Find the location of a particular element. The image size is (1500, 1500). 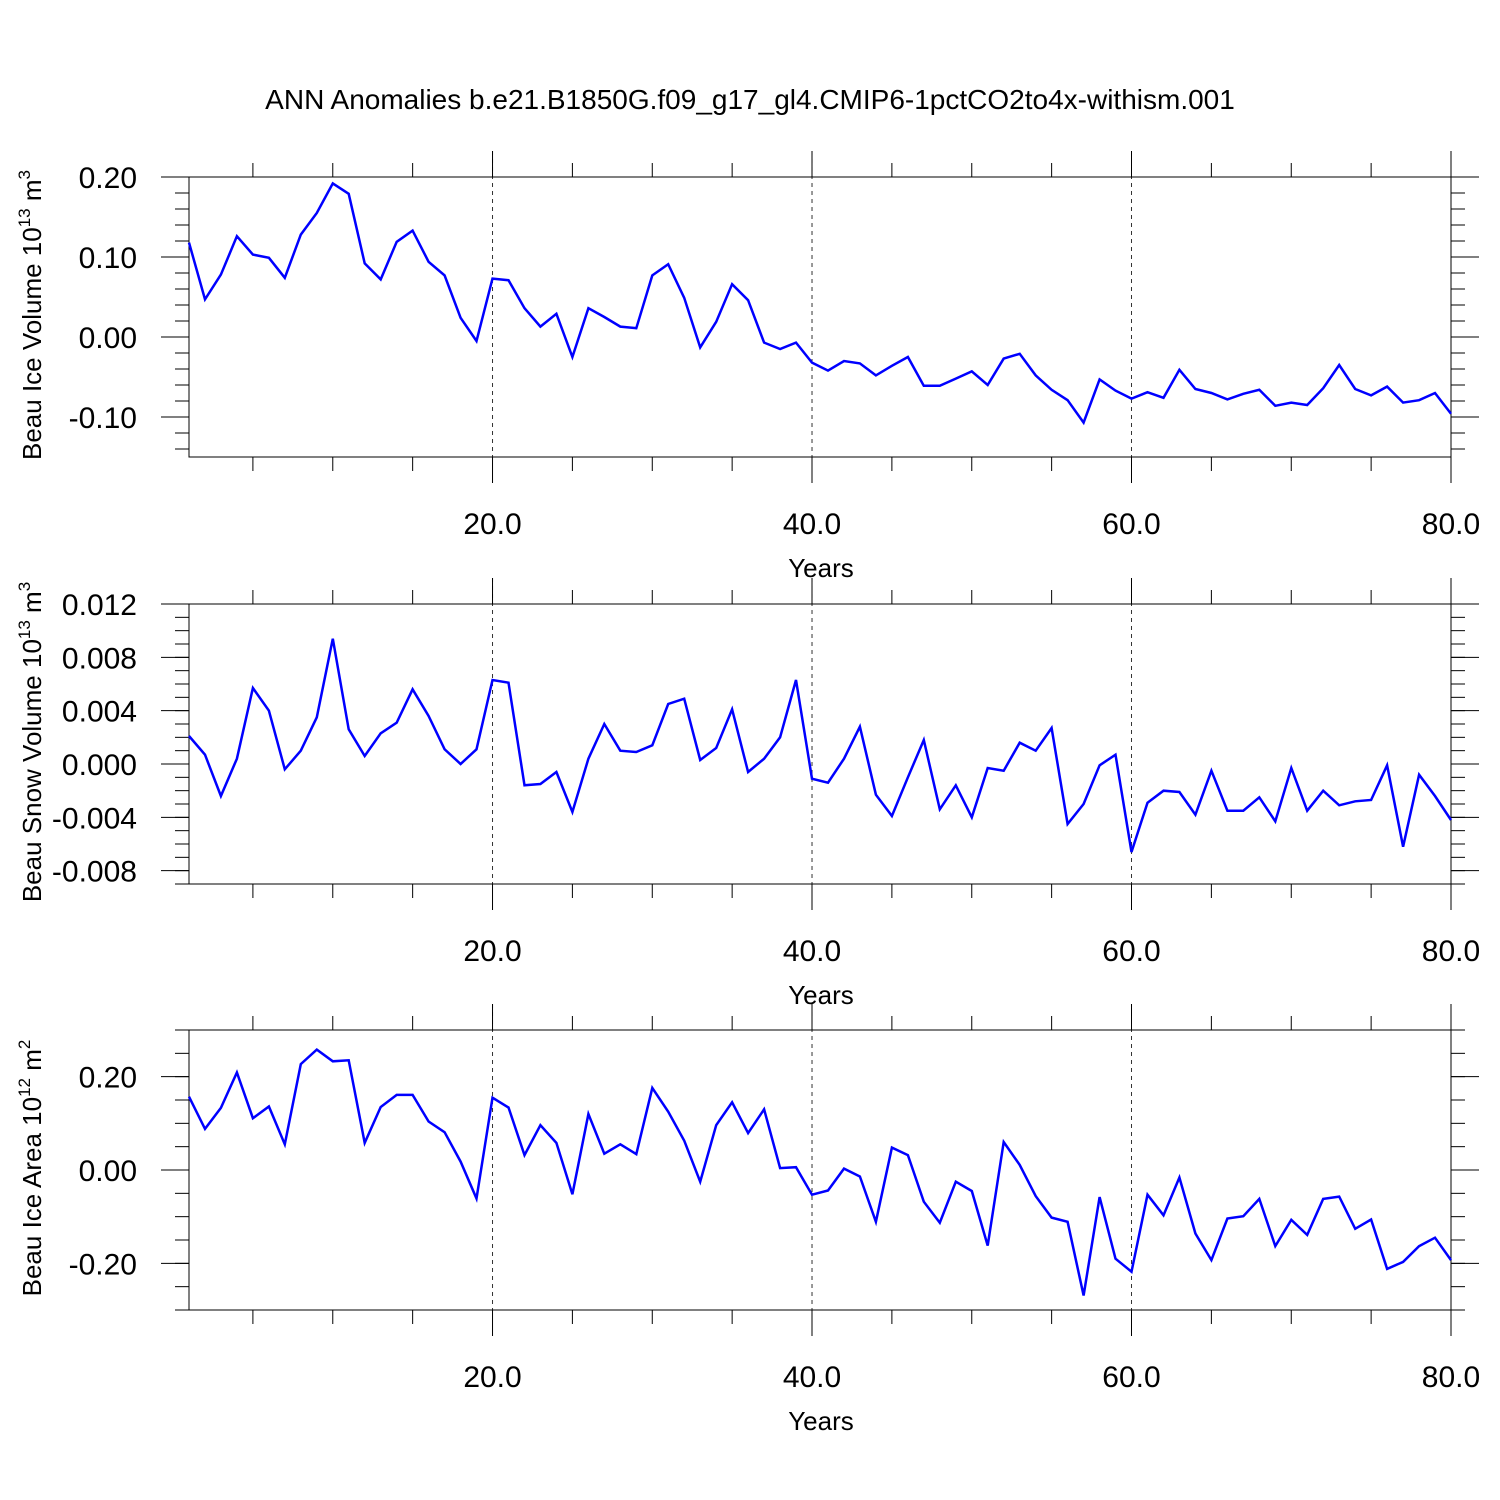

y-axis-label-text: Beau Ice Area 10 is located at coordinates (32, 1196).